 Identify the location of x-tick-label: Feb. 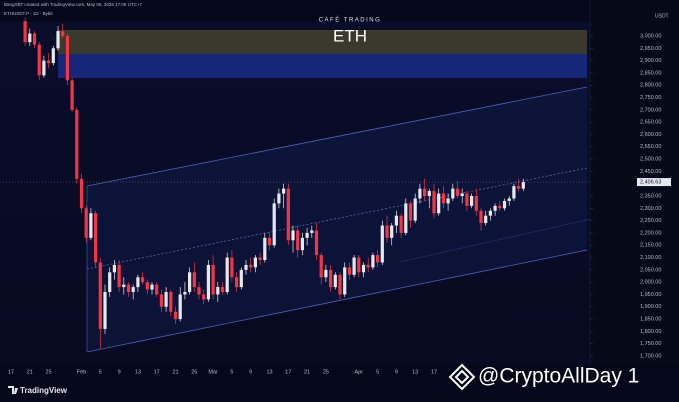
(81, 372).